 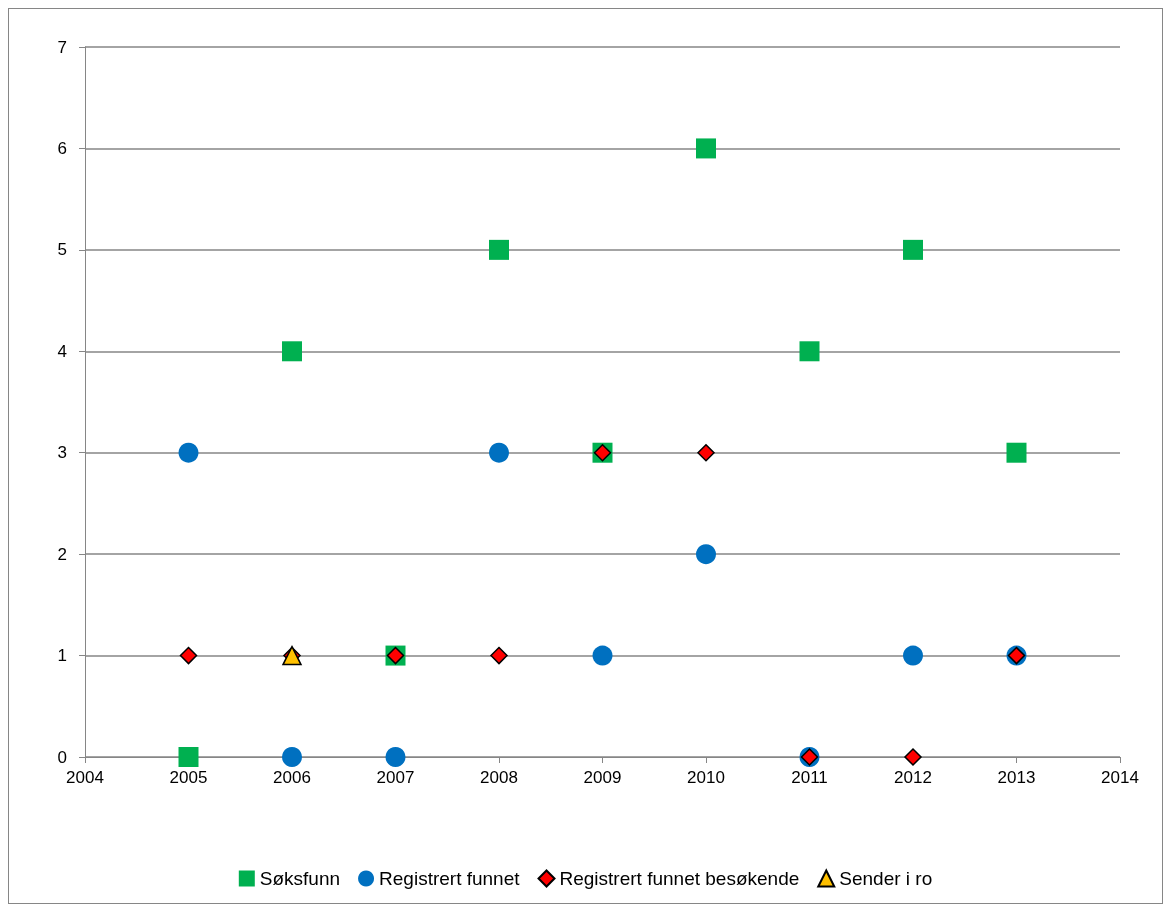 What do you see at coordinates (85, 777) in the screenshot?
I see `x-tick-label: 2004` at bounding box center [85, 777].